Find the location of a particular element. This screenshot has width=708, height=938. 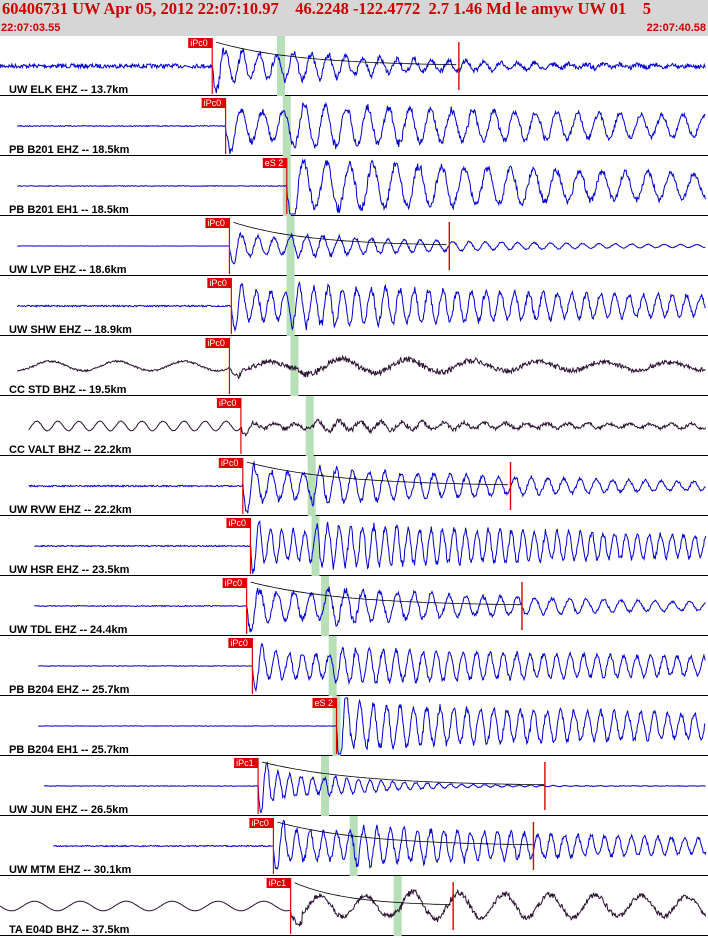

trace-panel: iPc0 UW HSR EHZ -- 23.5km is located at coordinates (354, 546).